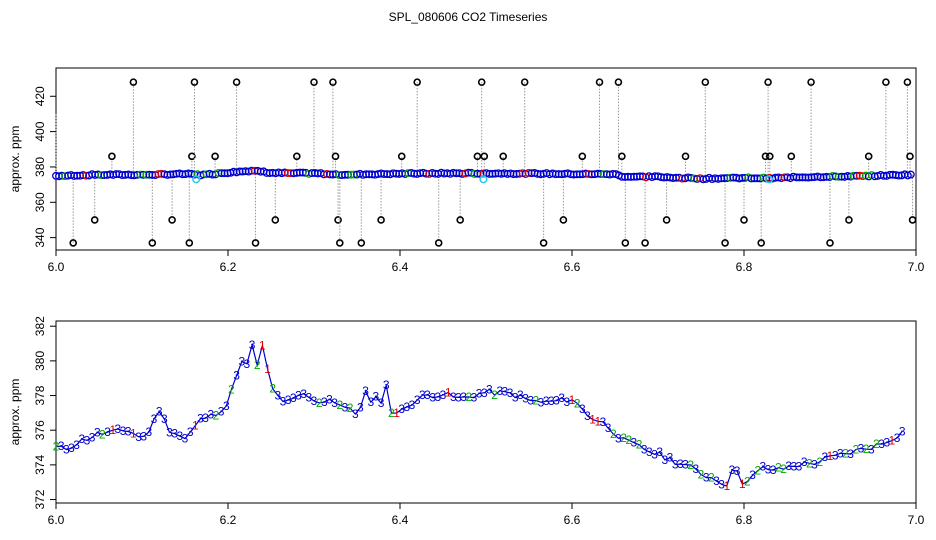  I want to click on top-ytick-label: 360, so click(40, 202).